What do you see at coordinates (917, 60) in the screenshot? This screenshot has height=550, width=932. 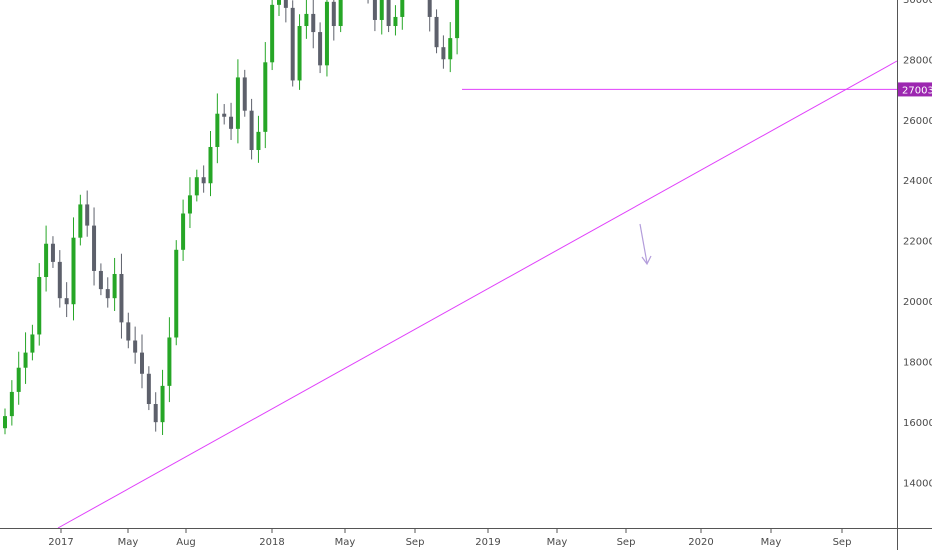 I see `price-tick-label: 28000` at bounding box center [917, 60].